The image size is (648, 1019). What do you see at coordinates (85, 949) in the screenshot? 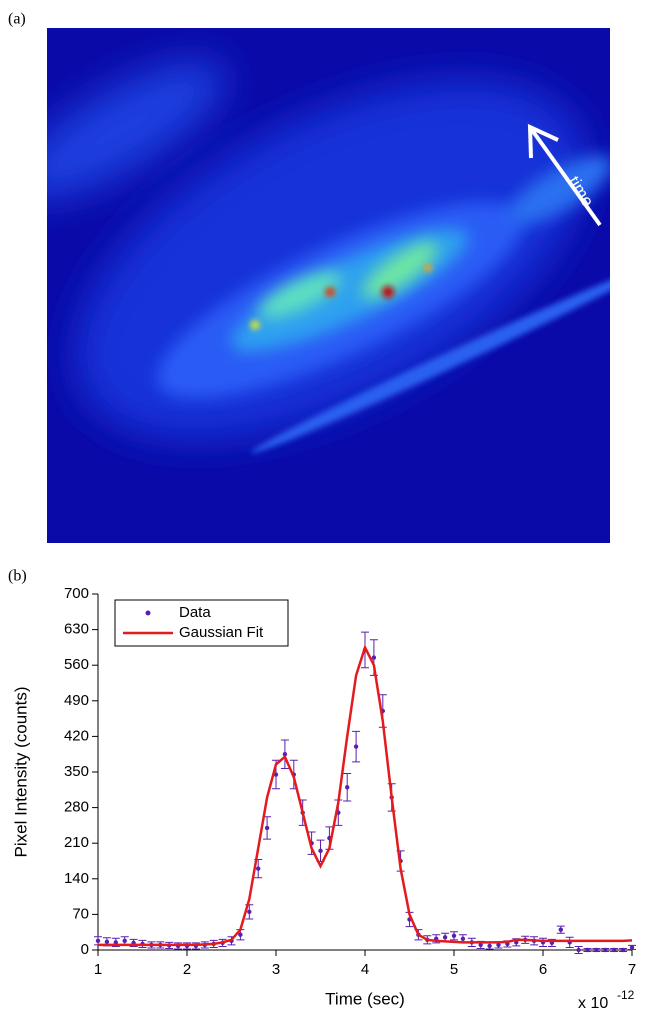
I see `y-tick-label: 0` at bounding box center [85, 949].